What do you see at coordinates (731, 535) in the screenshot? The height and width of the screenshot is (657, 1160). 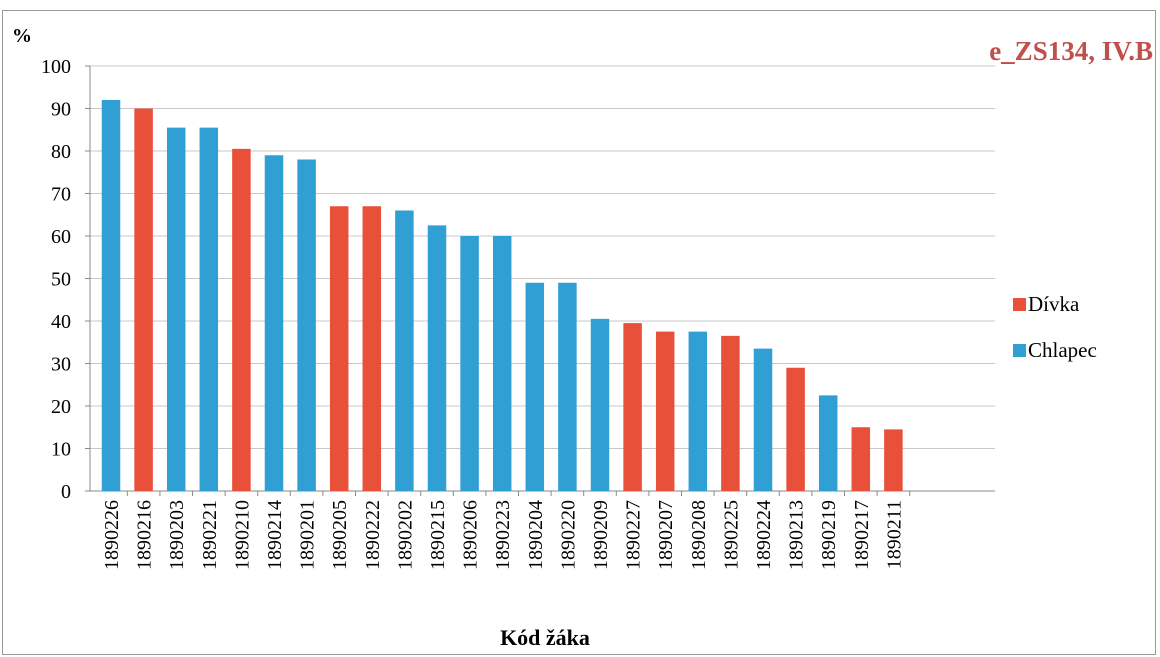 I see `x-tick-label: 1890225` at bounding box center [731, 535].